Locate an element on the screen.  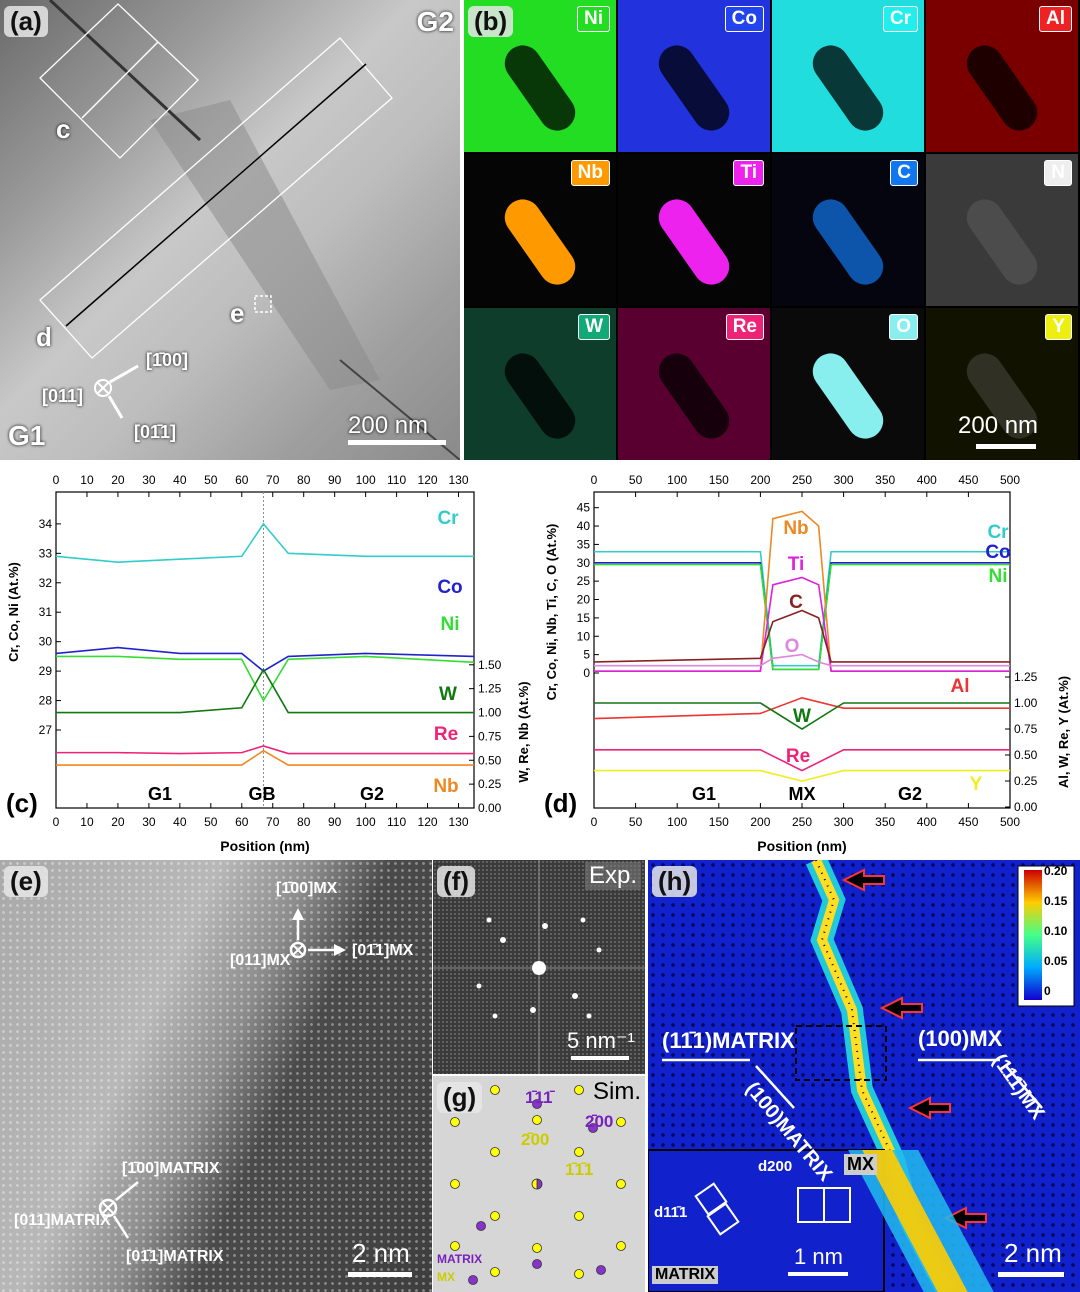
eds-map-n: N is located at coordinates (1002, 230).